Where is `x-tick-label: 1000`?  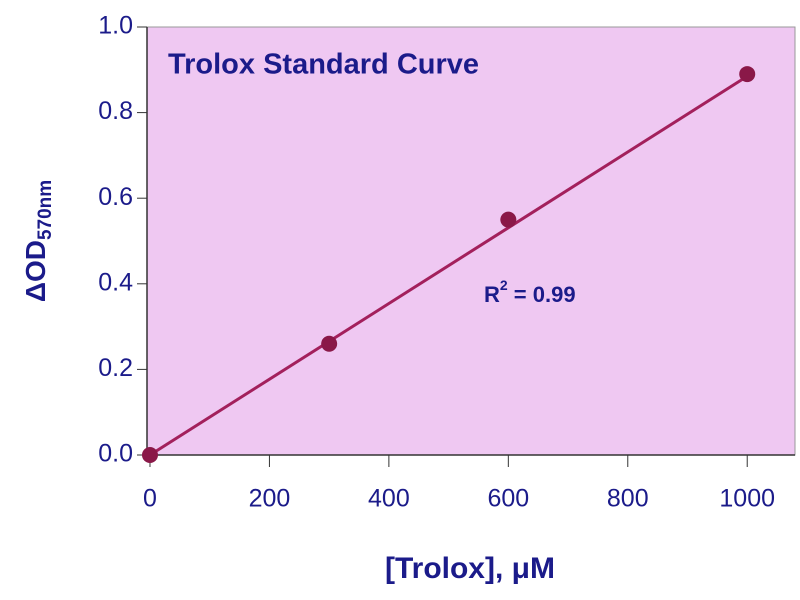
x-tick-label: 1000 is located at coordinates (747, 499).